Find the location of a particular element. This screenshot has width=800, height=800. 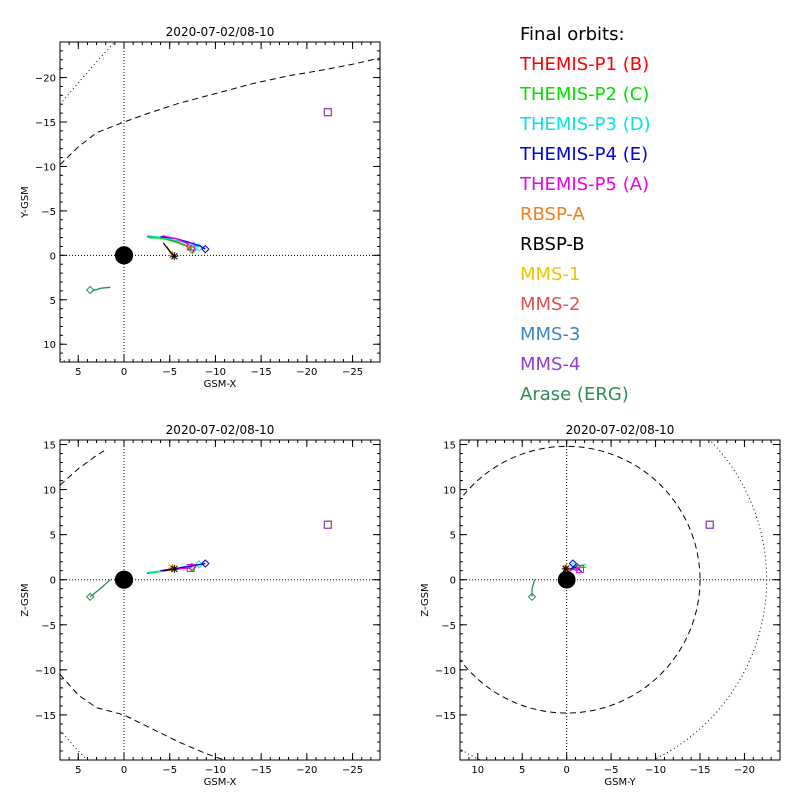

x-axis-label: GSM-X is located at coordinates (220, 782).